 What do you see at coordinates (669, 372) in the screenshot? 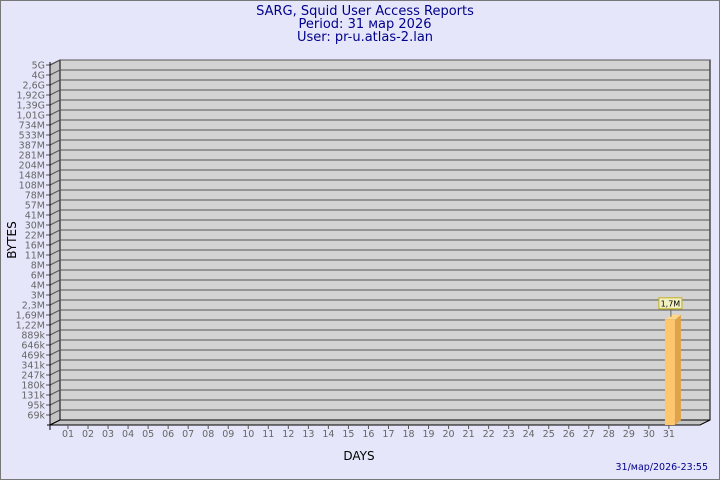
I see `bar-front` at bounding box center [669, 372].